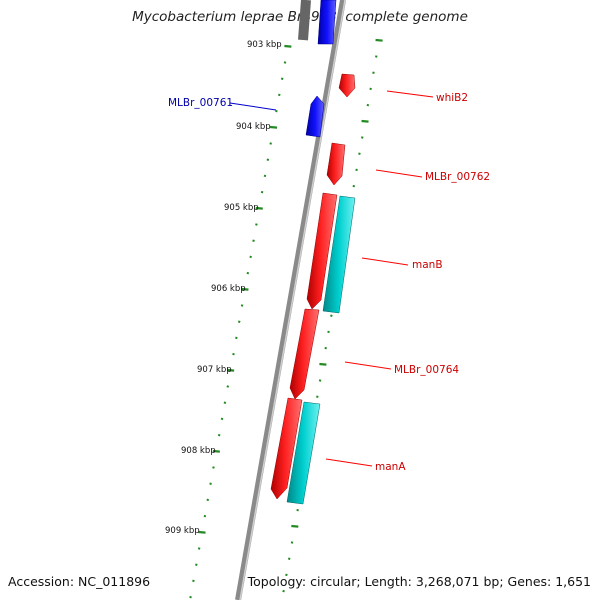 This screenshot has width=600, height=600. Describe the element at coordinates (198, 451) in the screenshot. I see `ruler-label: 908 kbp` at that location.